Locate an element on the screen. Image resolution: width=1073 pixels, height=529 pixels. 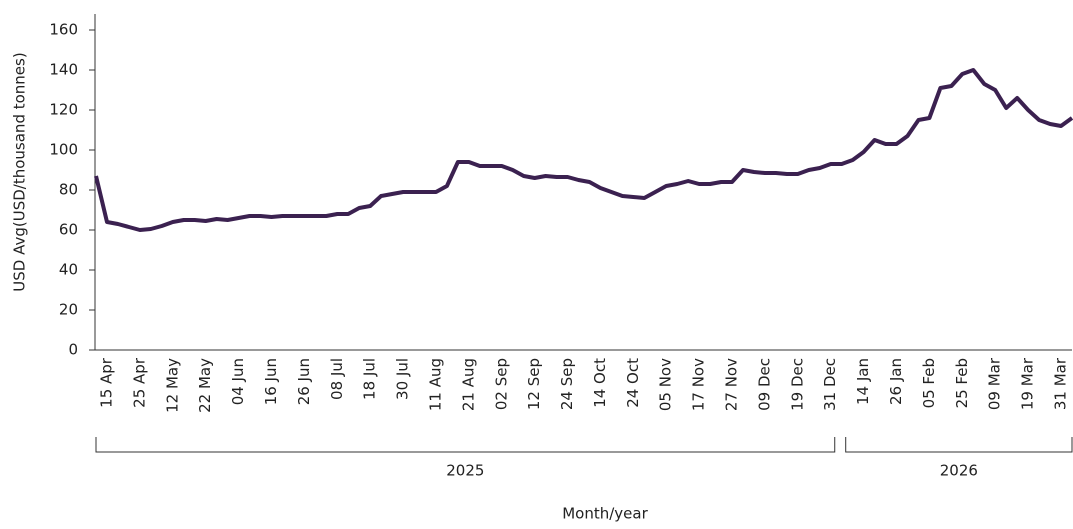
x-tick-label: 24 Sep is located at coordinates (567, 384).